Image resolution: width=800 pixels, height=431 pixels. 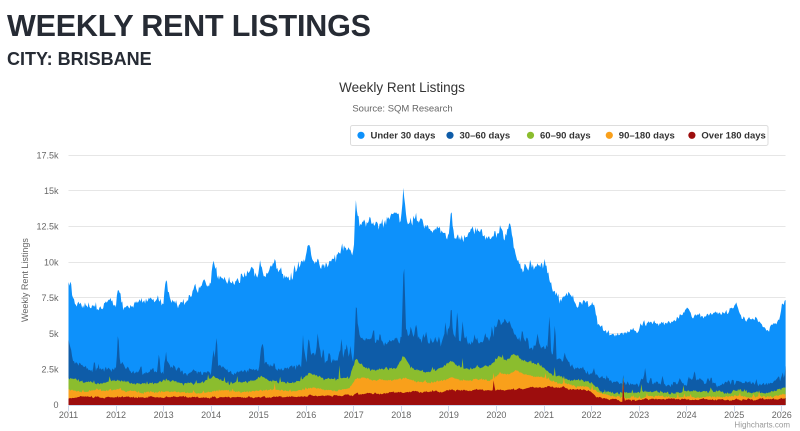 What do you see at coordinates (687, 415) in the screenshot?
I see `svg-text: 2024` at bounding box center [687, 415].